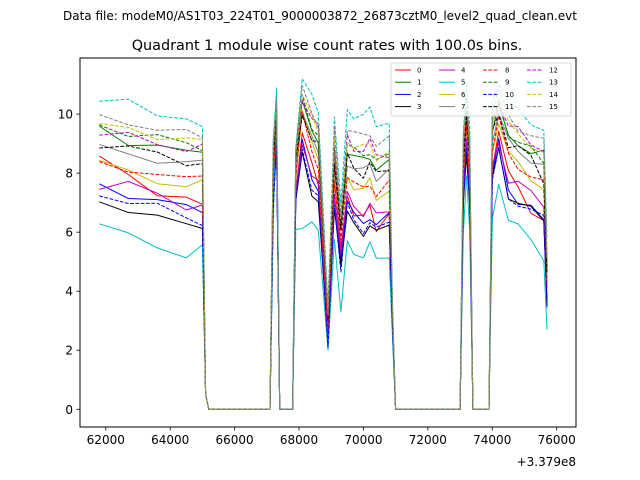 The height and width of the screenshot is (480, 640). What do you see at coordinates (509, 107) in the screenshot?
I see `legend-label-11: 11` at bounding box center [509, 107].